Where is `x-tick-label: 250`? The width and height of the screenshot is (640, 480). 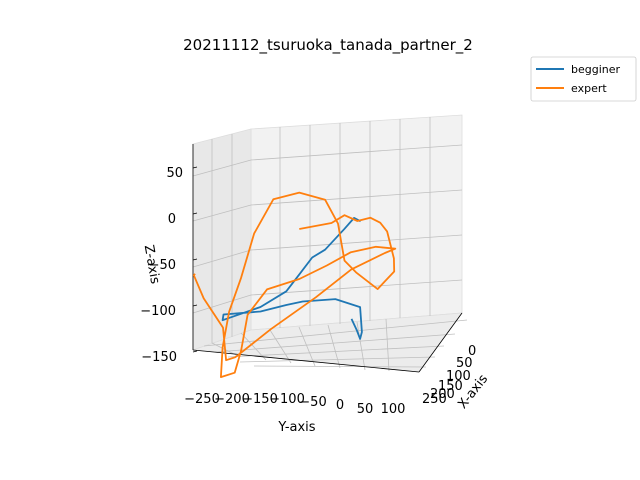 x-tick-label: 250 is located at coordinates (434, 399).